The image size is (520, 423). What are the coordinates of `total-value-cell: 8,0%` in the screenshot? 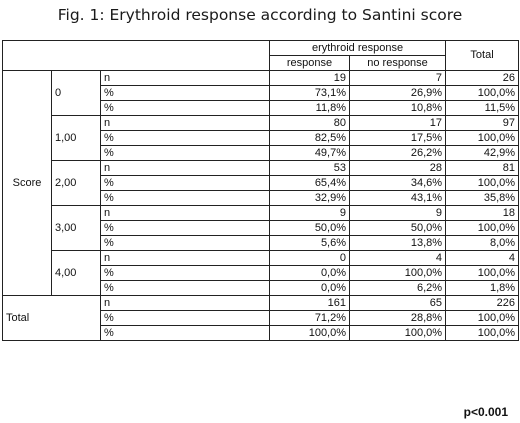 It's located at (482, 243).